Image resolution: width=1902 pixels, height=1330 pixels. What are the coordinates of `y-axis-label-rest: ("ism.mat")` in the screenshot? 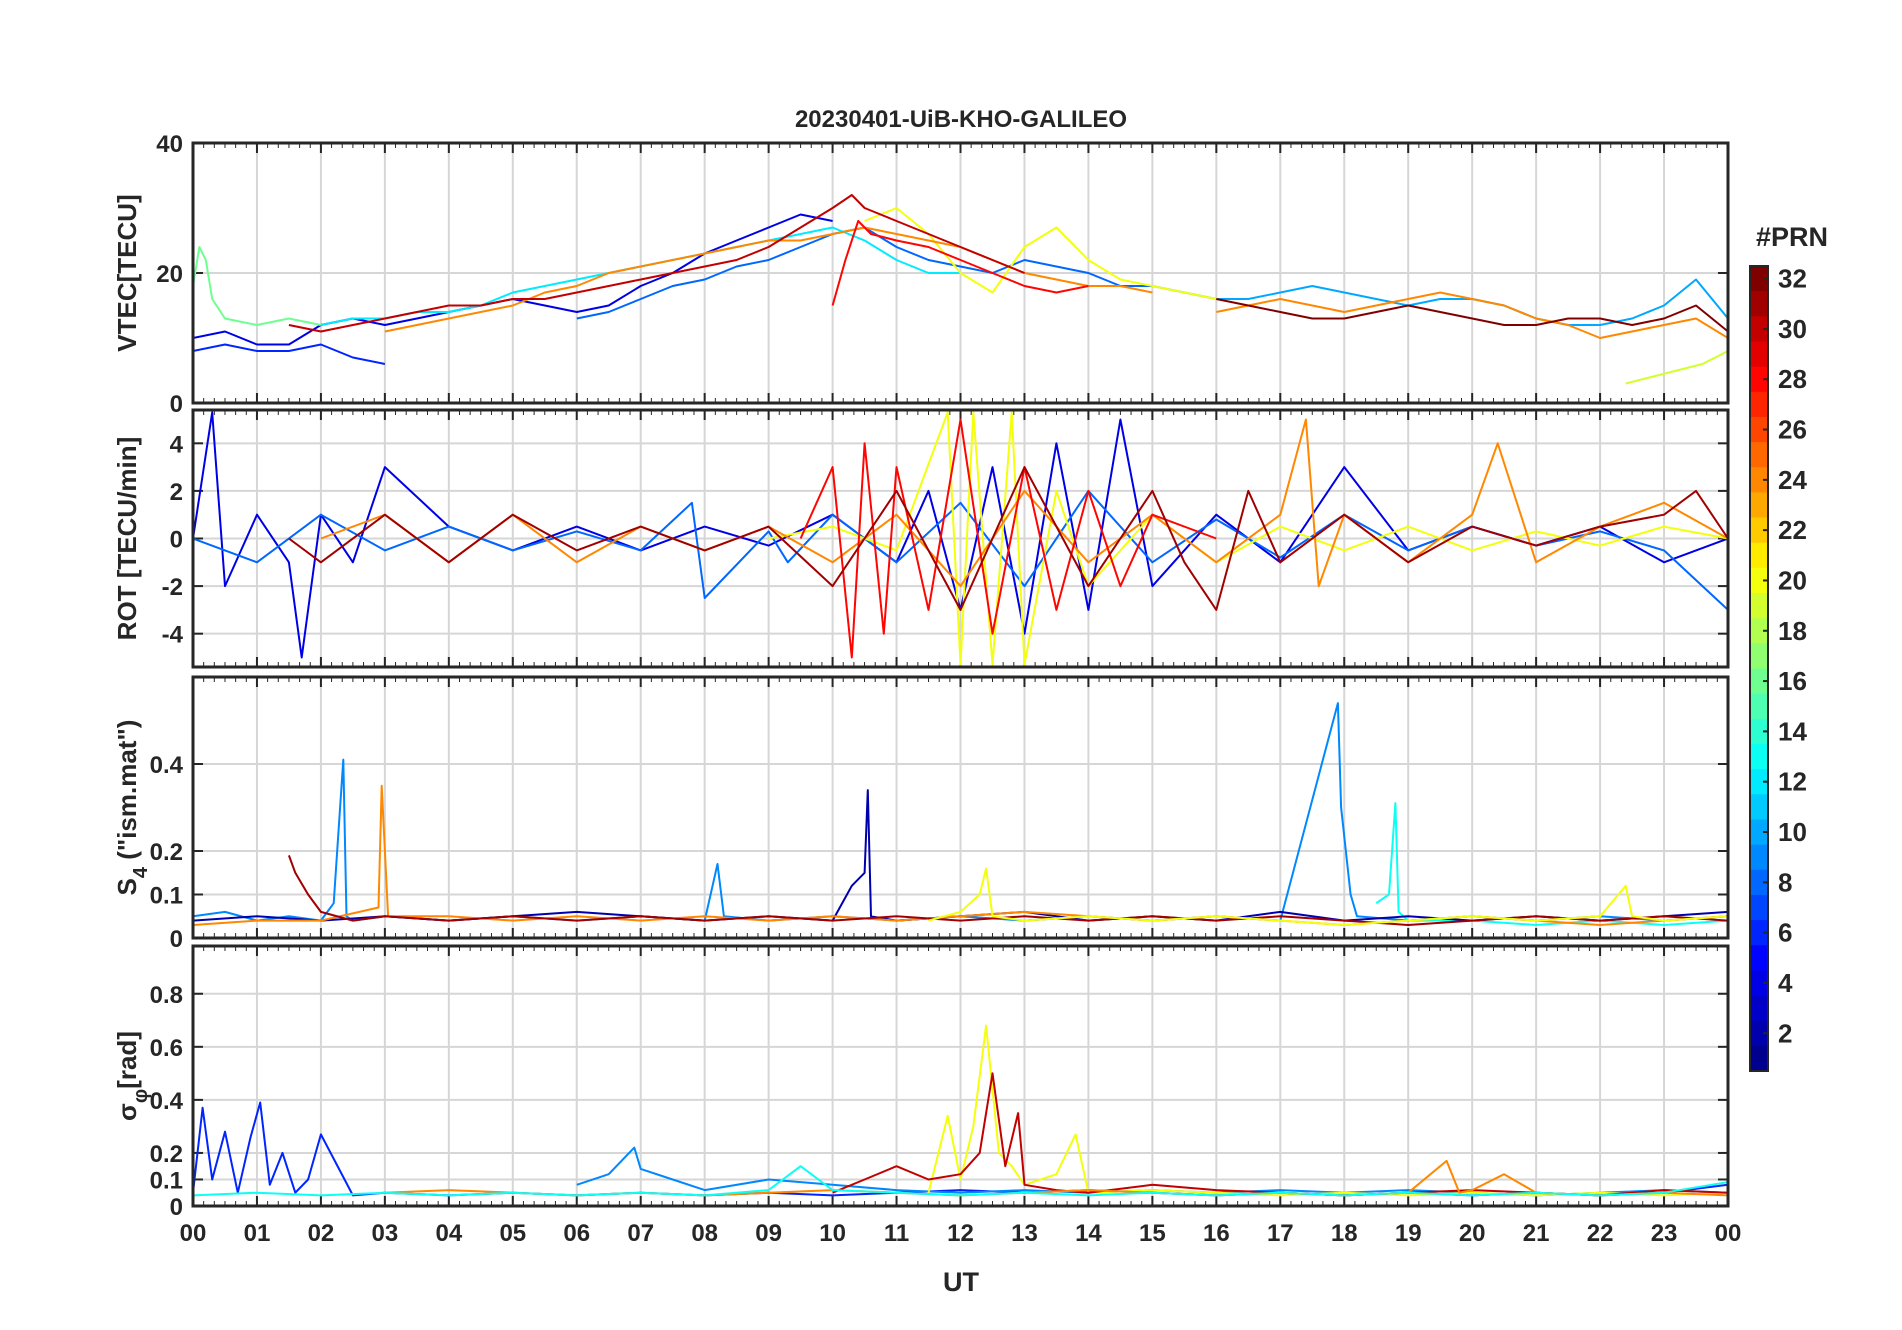 It's located at (127, 793).